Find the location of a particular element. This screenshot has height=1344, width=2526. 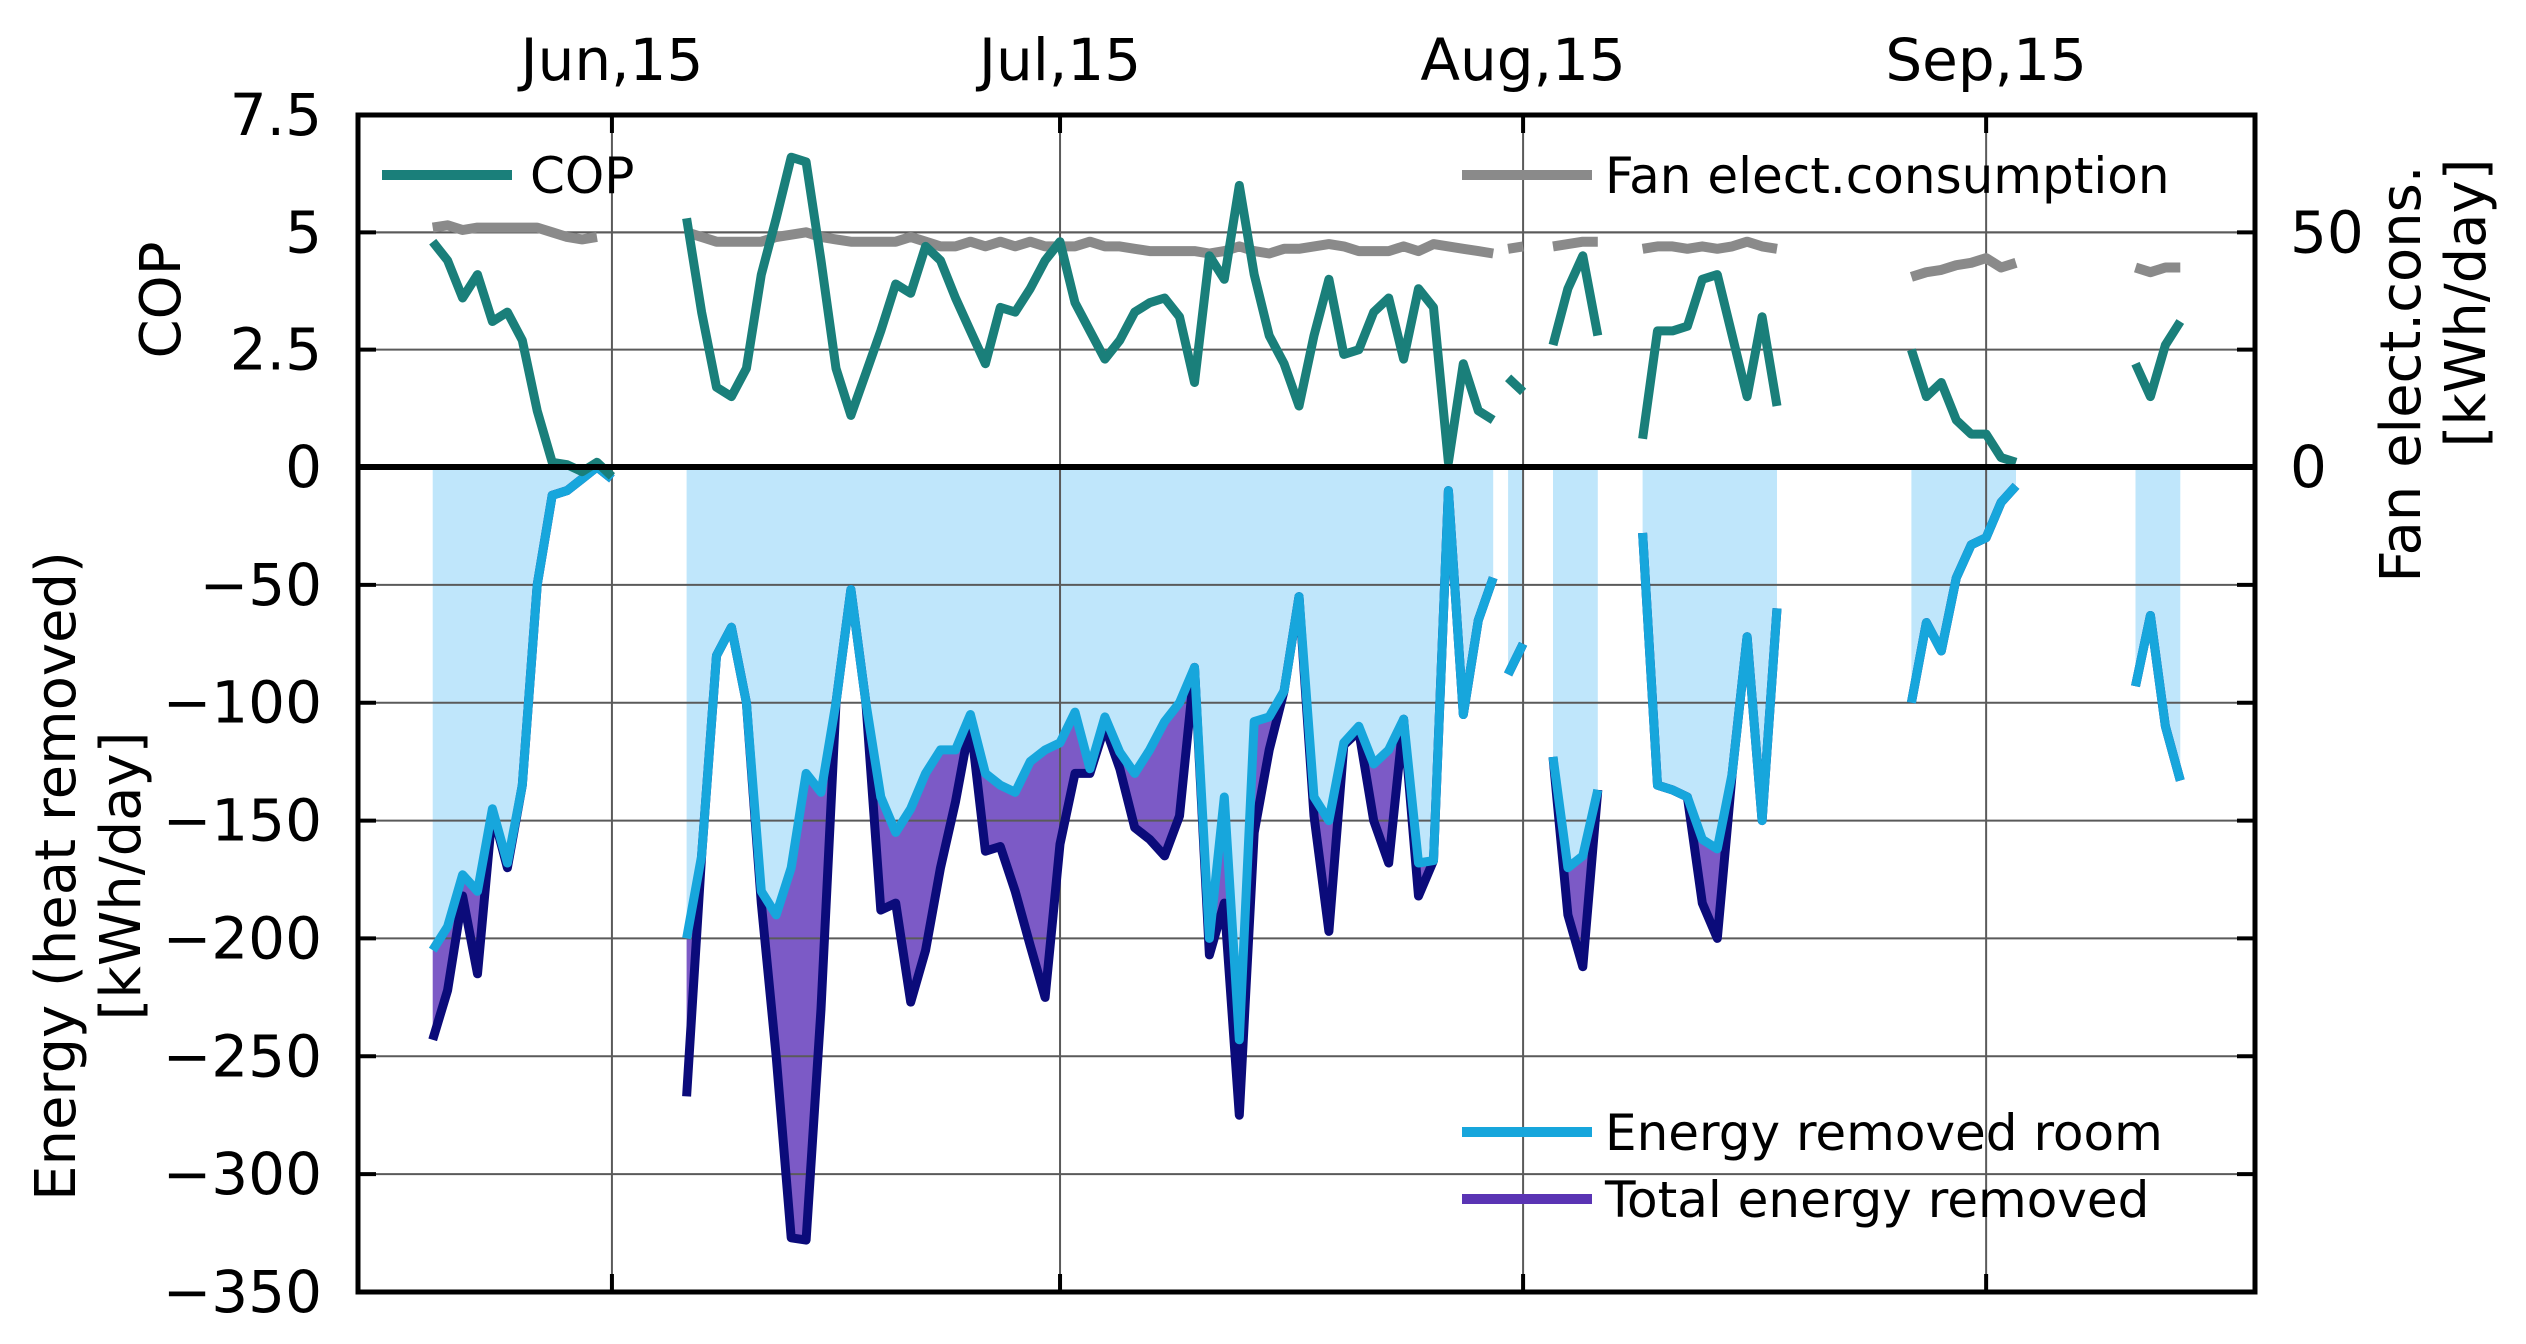

energy-tick-label-3: −200 is located at coordinates (242, 938).